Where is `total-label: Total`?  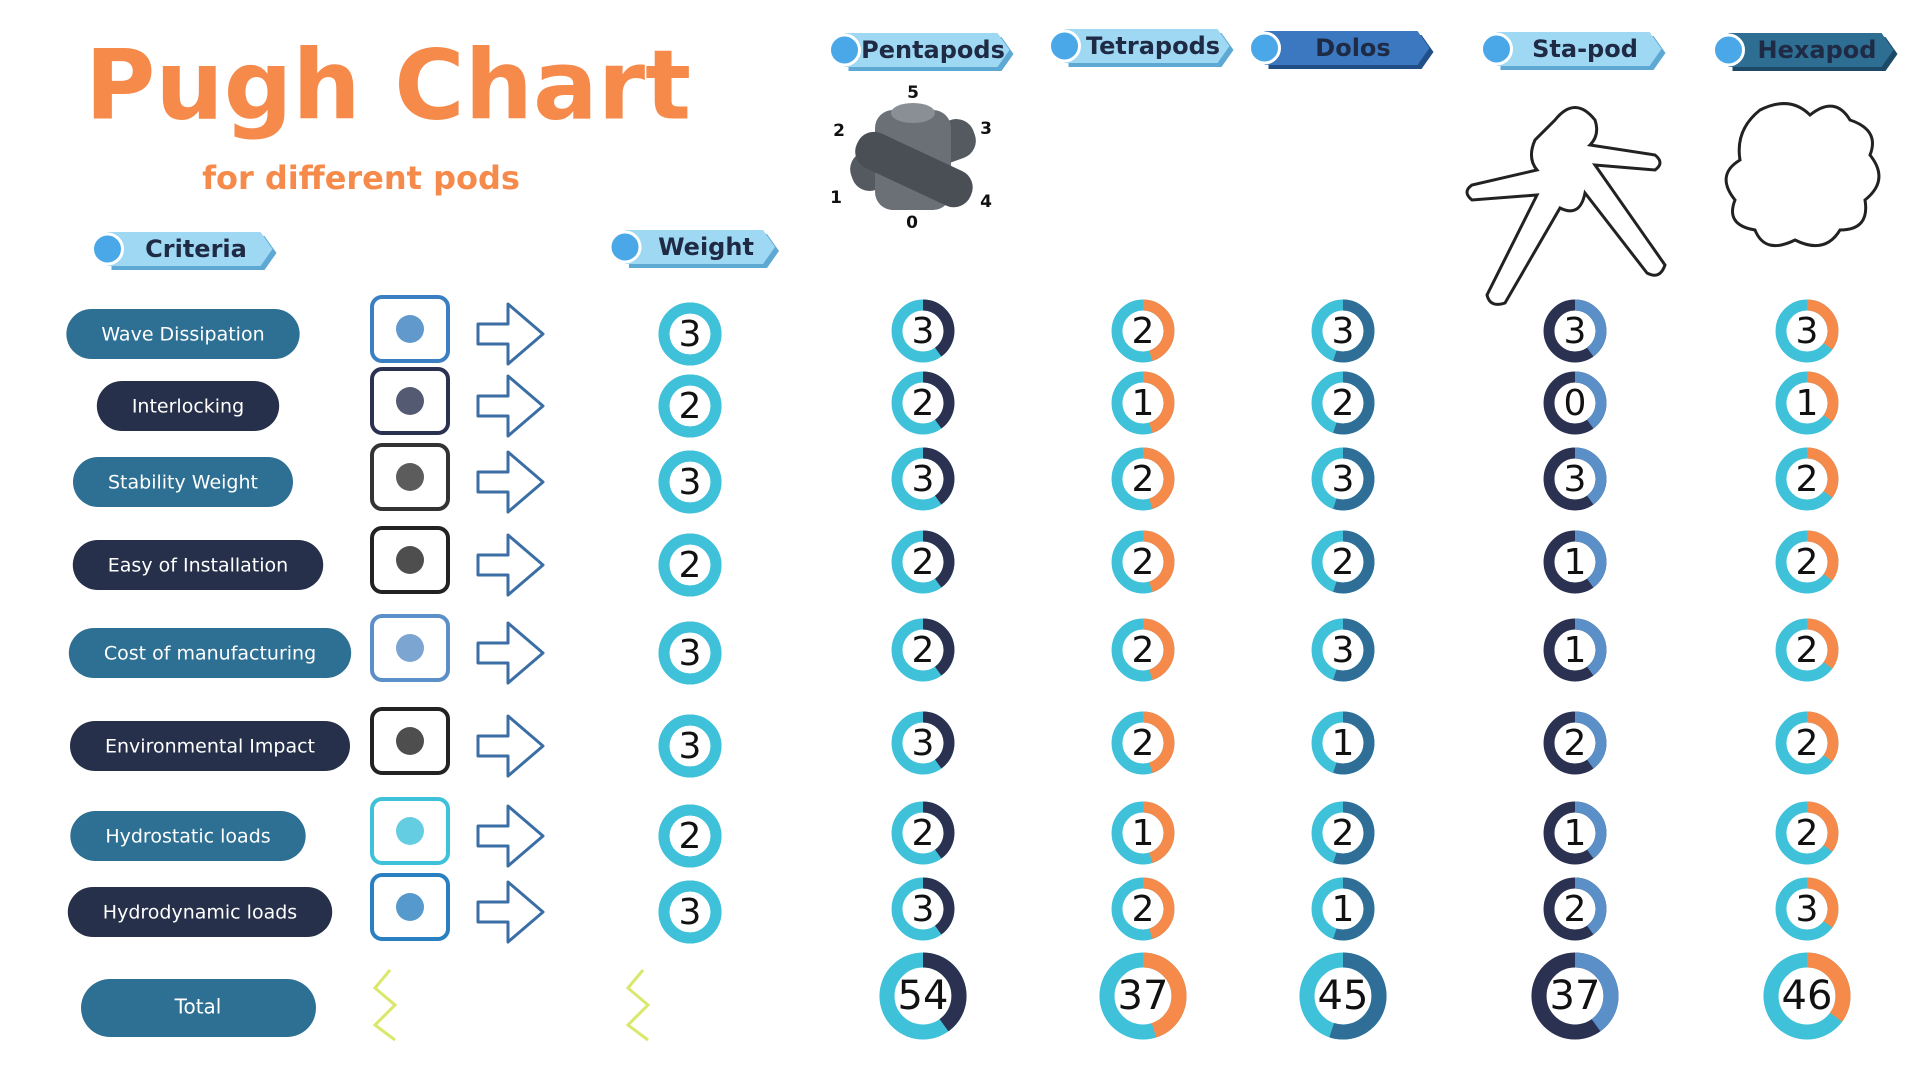
total-label: Total is located at coordinates (198, 1007).